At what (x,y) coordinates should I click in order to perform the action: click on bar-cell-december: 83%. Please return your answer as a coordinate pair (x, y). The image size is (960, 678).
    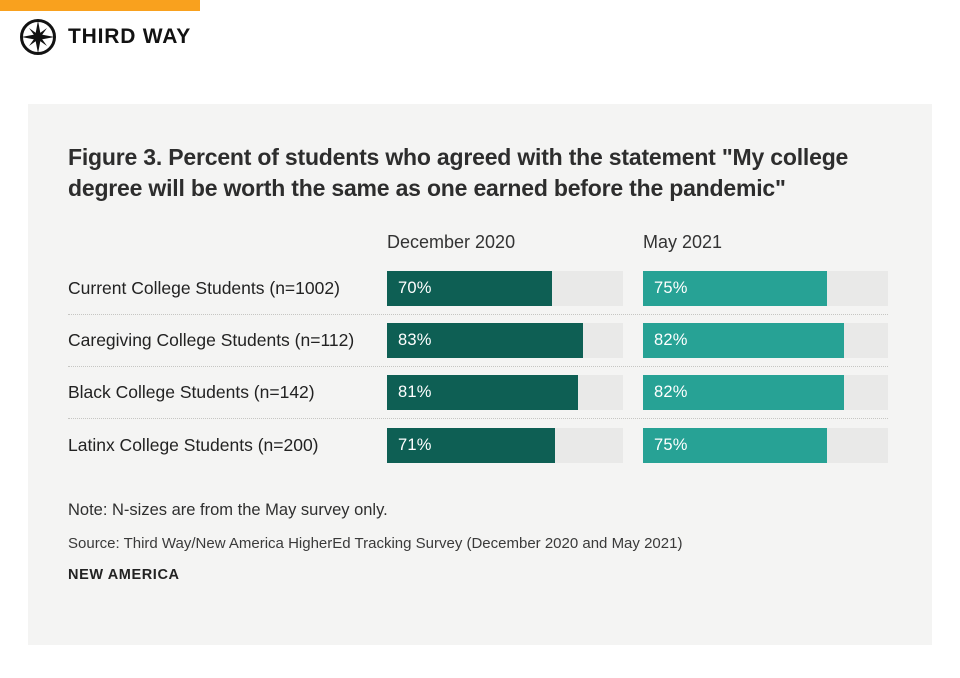
    Looking at the image, I should click on (515, 340).